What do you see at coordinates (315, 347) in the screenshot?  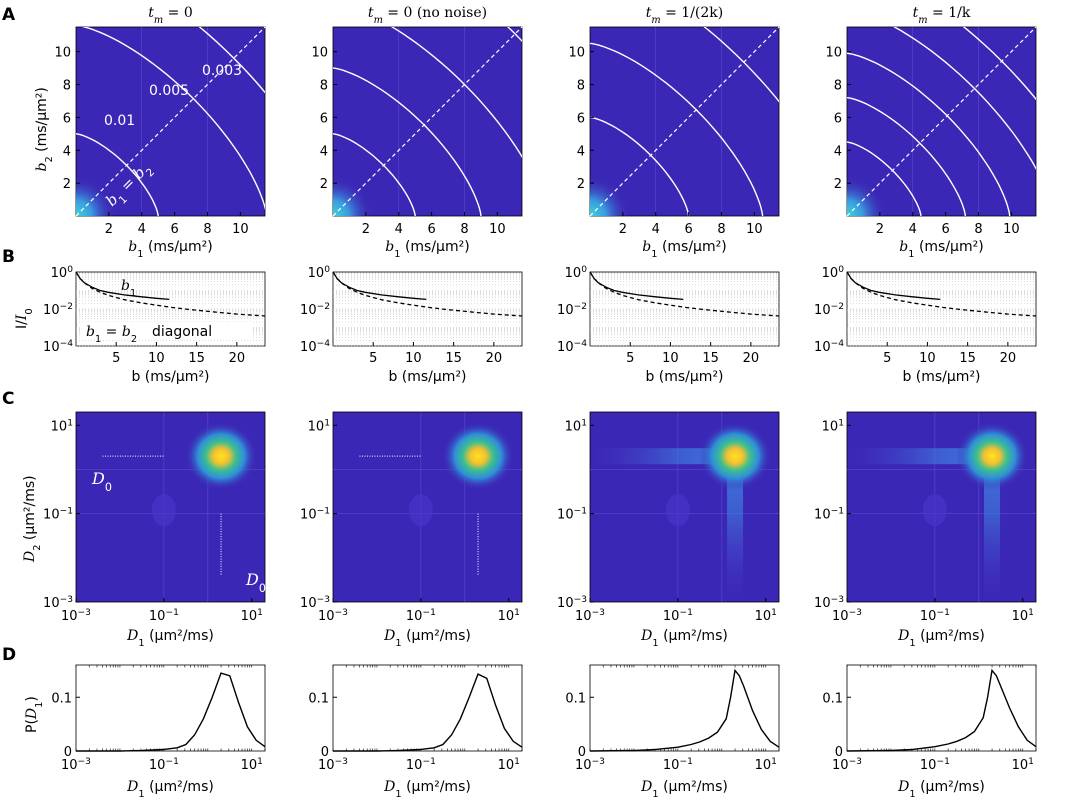 I see `y-tick-label: 10⁻⁴` at bounding box center [315, 347].